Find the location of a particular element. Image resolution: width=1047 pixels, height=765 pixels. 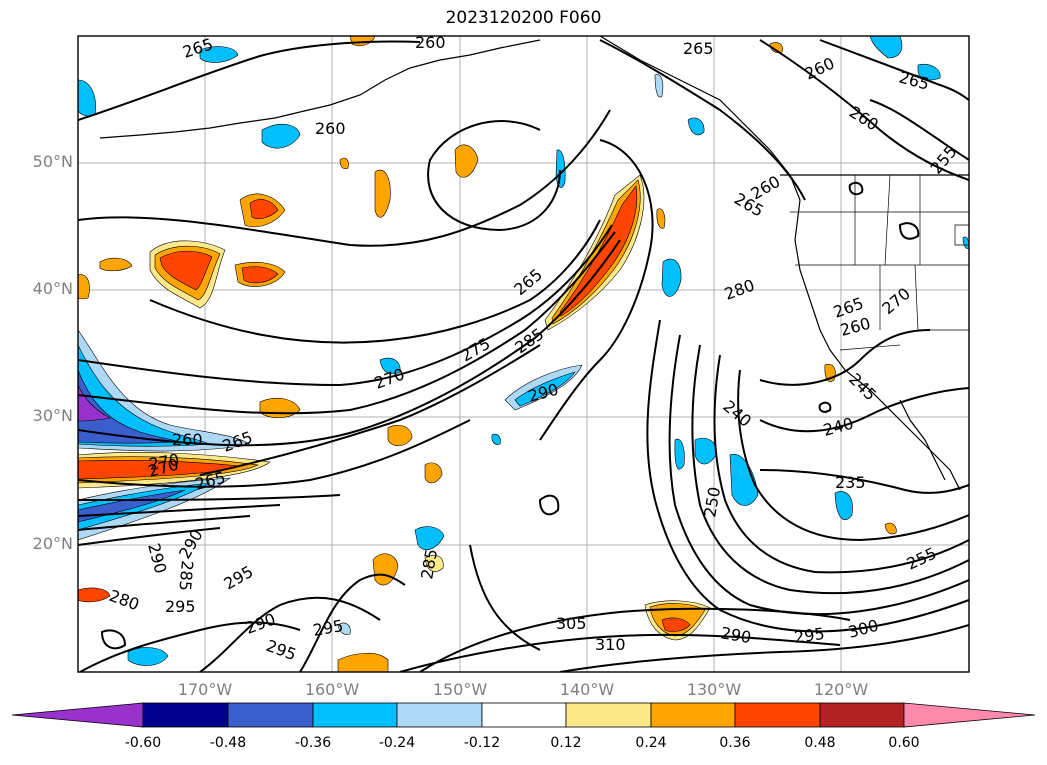

warm-spot-158w-north is located at coordinates (362, 41).